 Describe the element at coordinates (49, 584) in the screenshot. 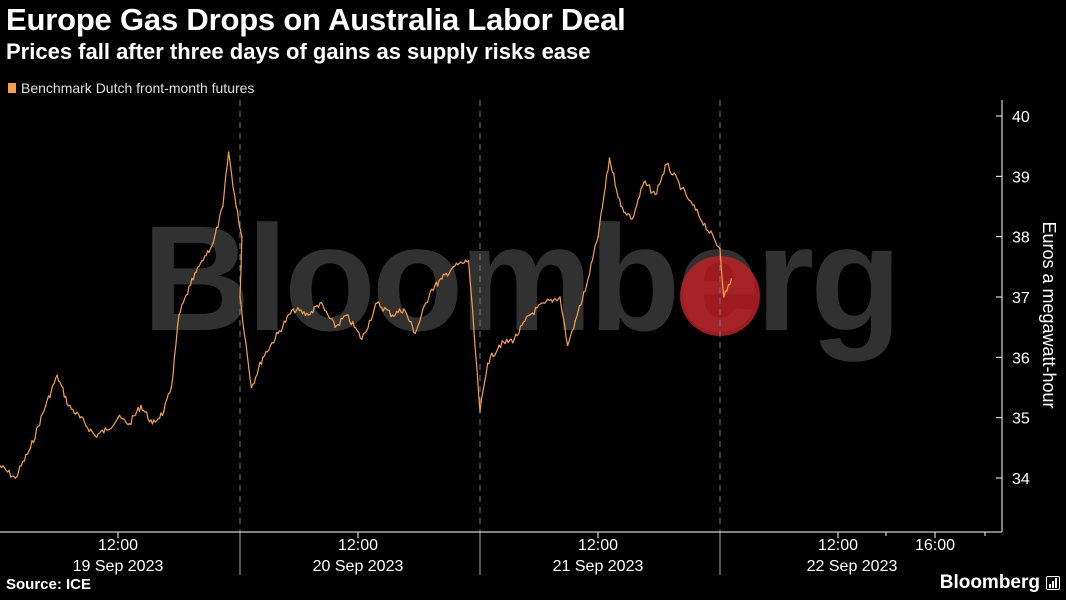

I see `source-note: Source: ICE` at that location.